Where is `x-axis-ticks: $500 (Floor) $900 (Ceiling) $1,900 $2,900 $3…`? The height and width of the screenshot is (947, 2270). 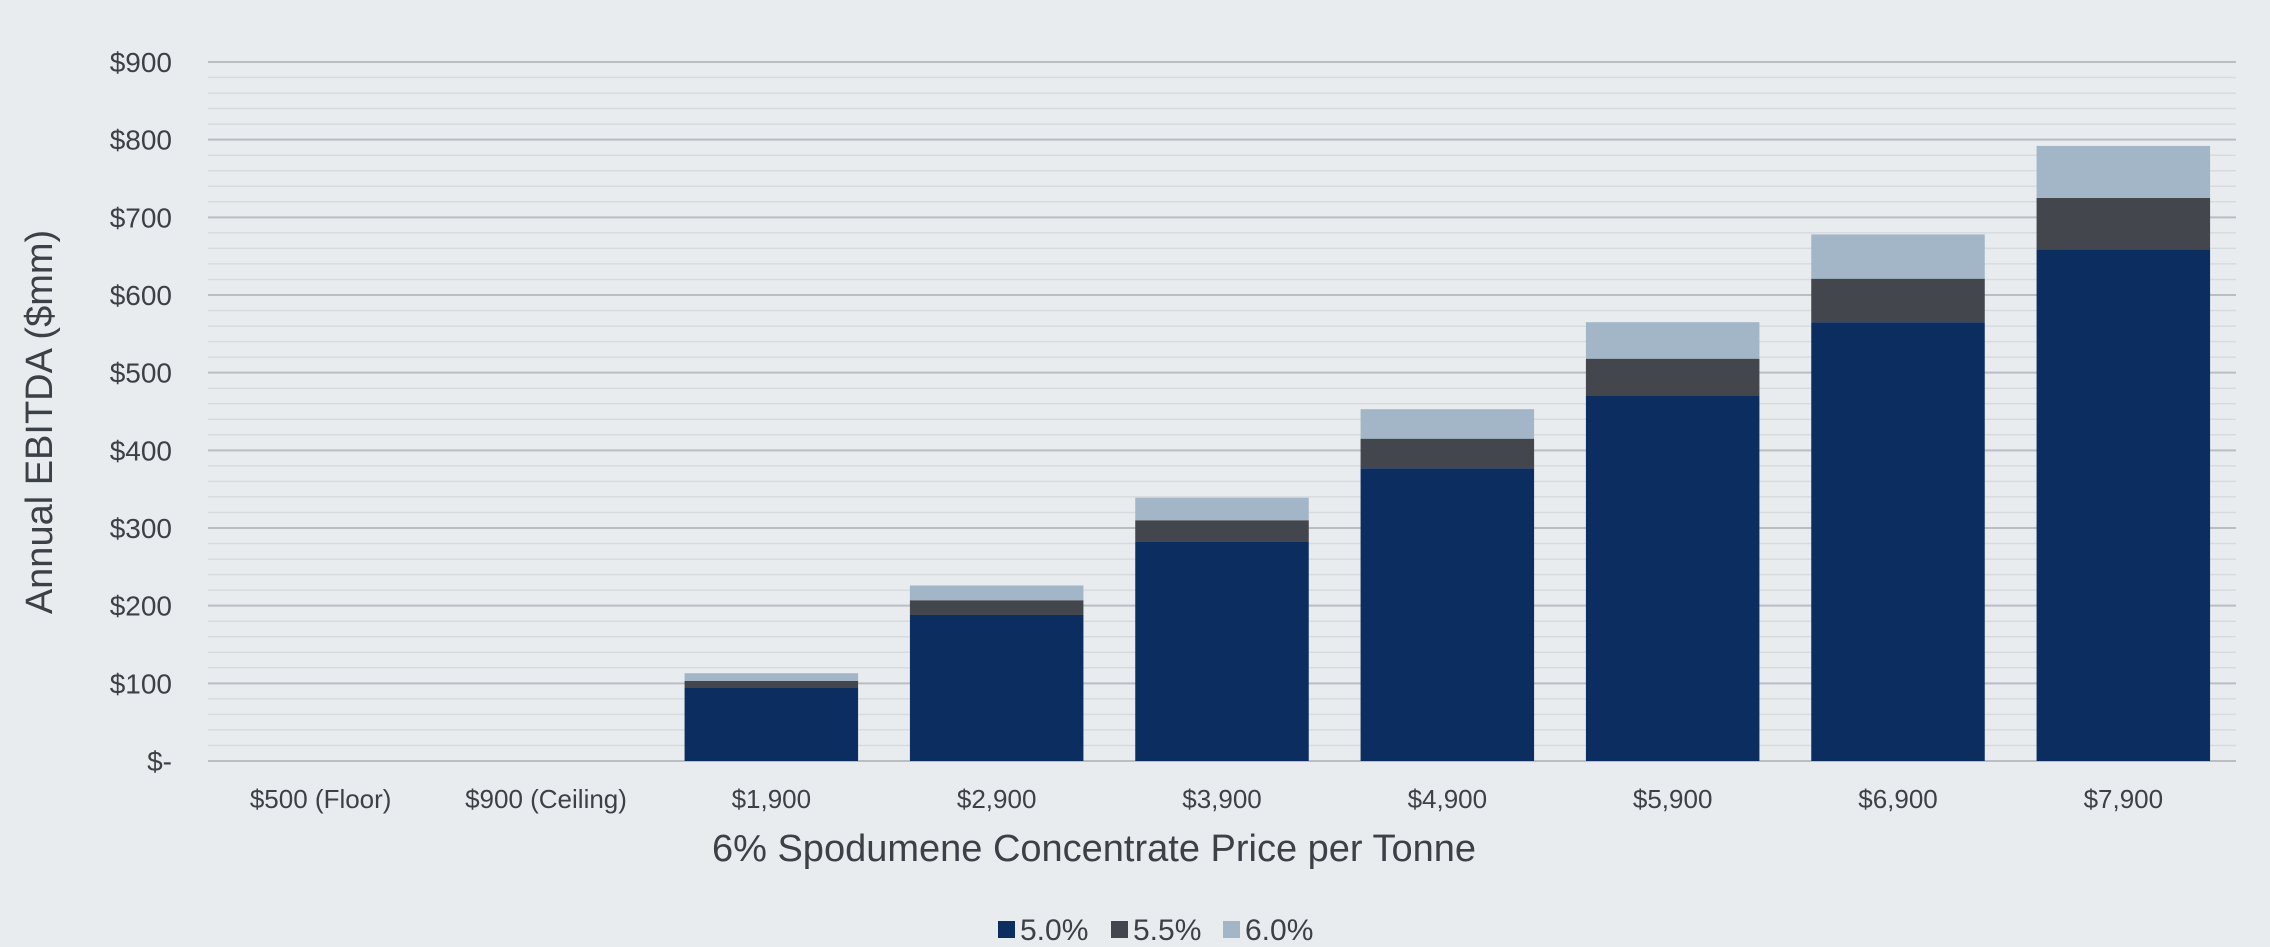
x-axis-ticks: $500 (Floor) $900 (Ceiling) $1,900 $2,900 $3… is located at coordinates (1206, 799).